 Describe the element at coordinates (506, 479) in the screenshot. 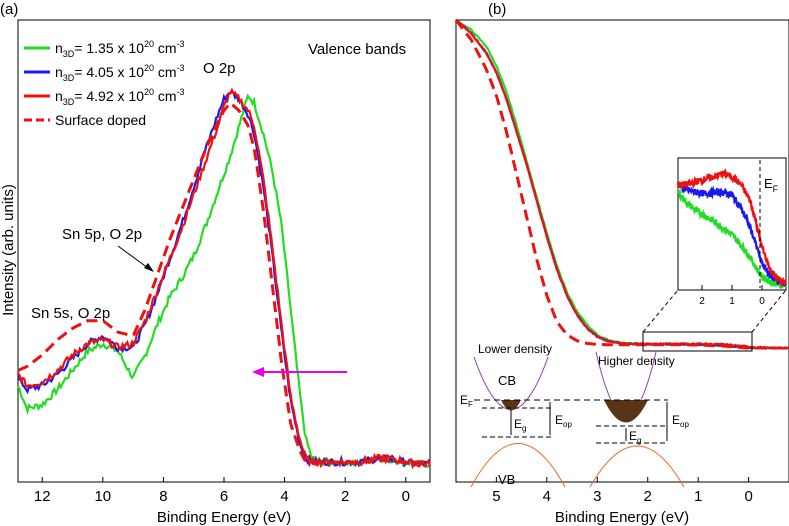

I see `vb-label: VB` at that location.